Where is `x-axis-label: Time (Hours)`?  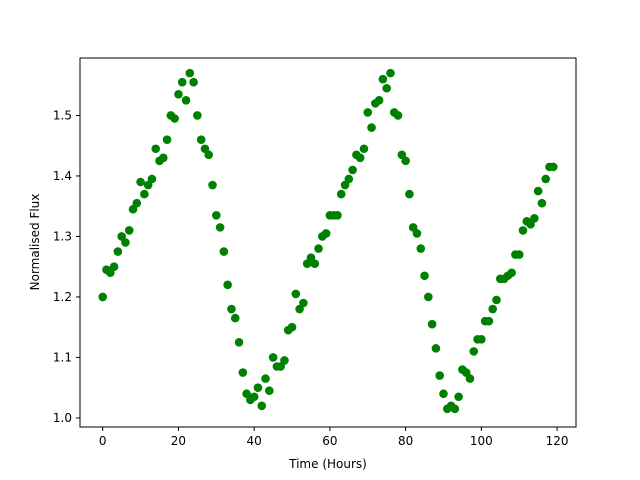
x-axis-label: Time (Hours) is located at coordinates (327, 464).